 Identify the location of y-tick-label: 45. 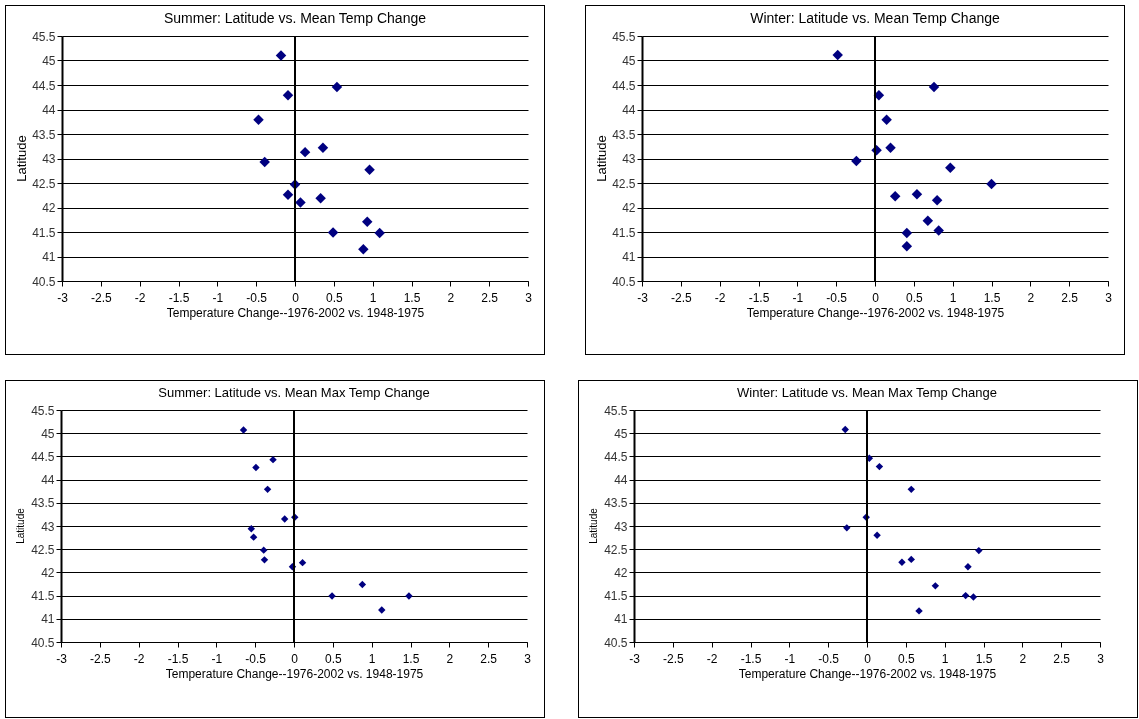
(48, 433).